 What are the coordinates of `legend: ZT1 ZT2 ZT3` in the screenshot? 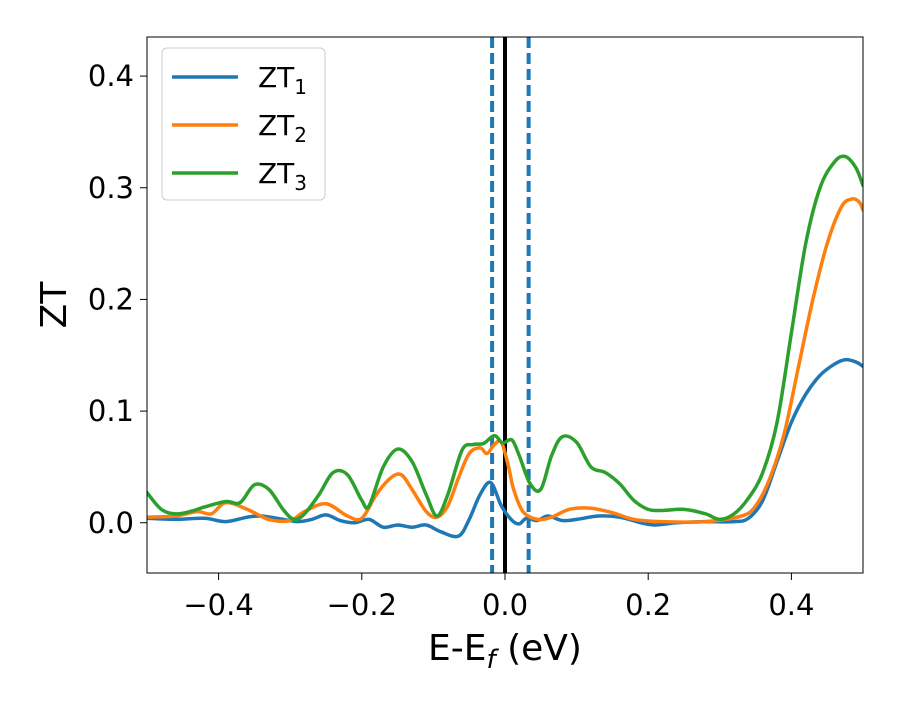 It's located at (243, 124).